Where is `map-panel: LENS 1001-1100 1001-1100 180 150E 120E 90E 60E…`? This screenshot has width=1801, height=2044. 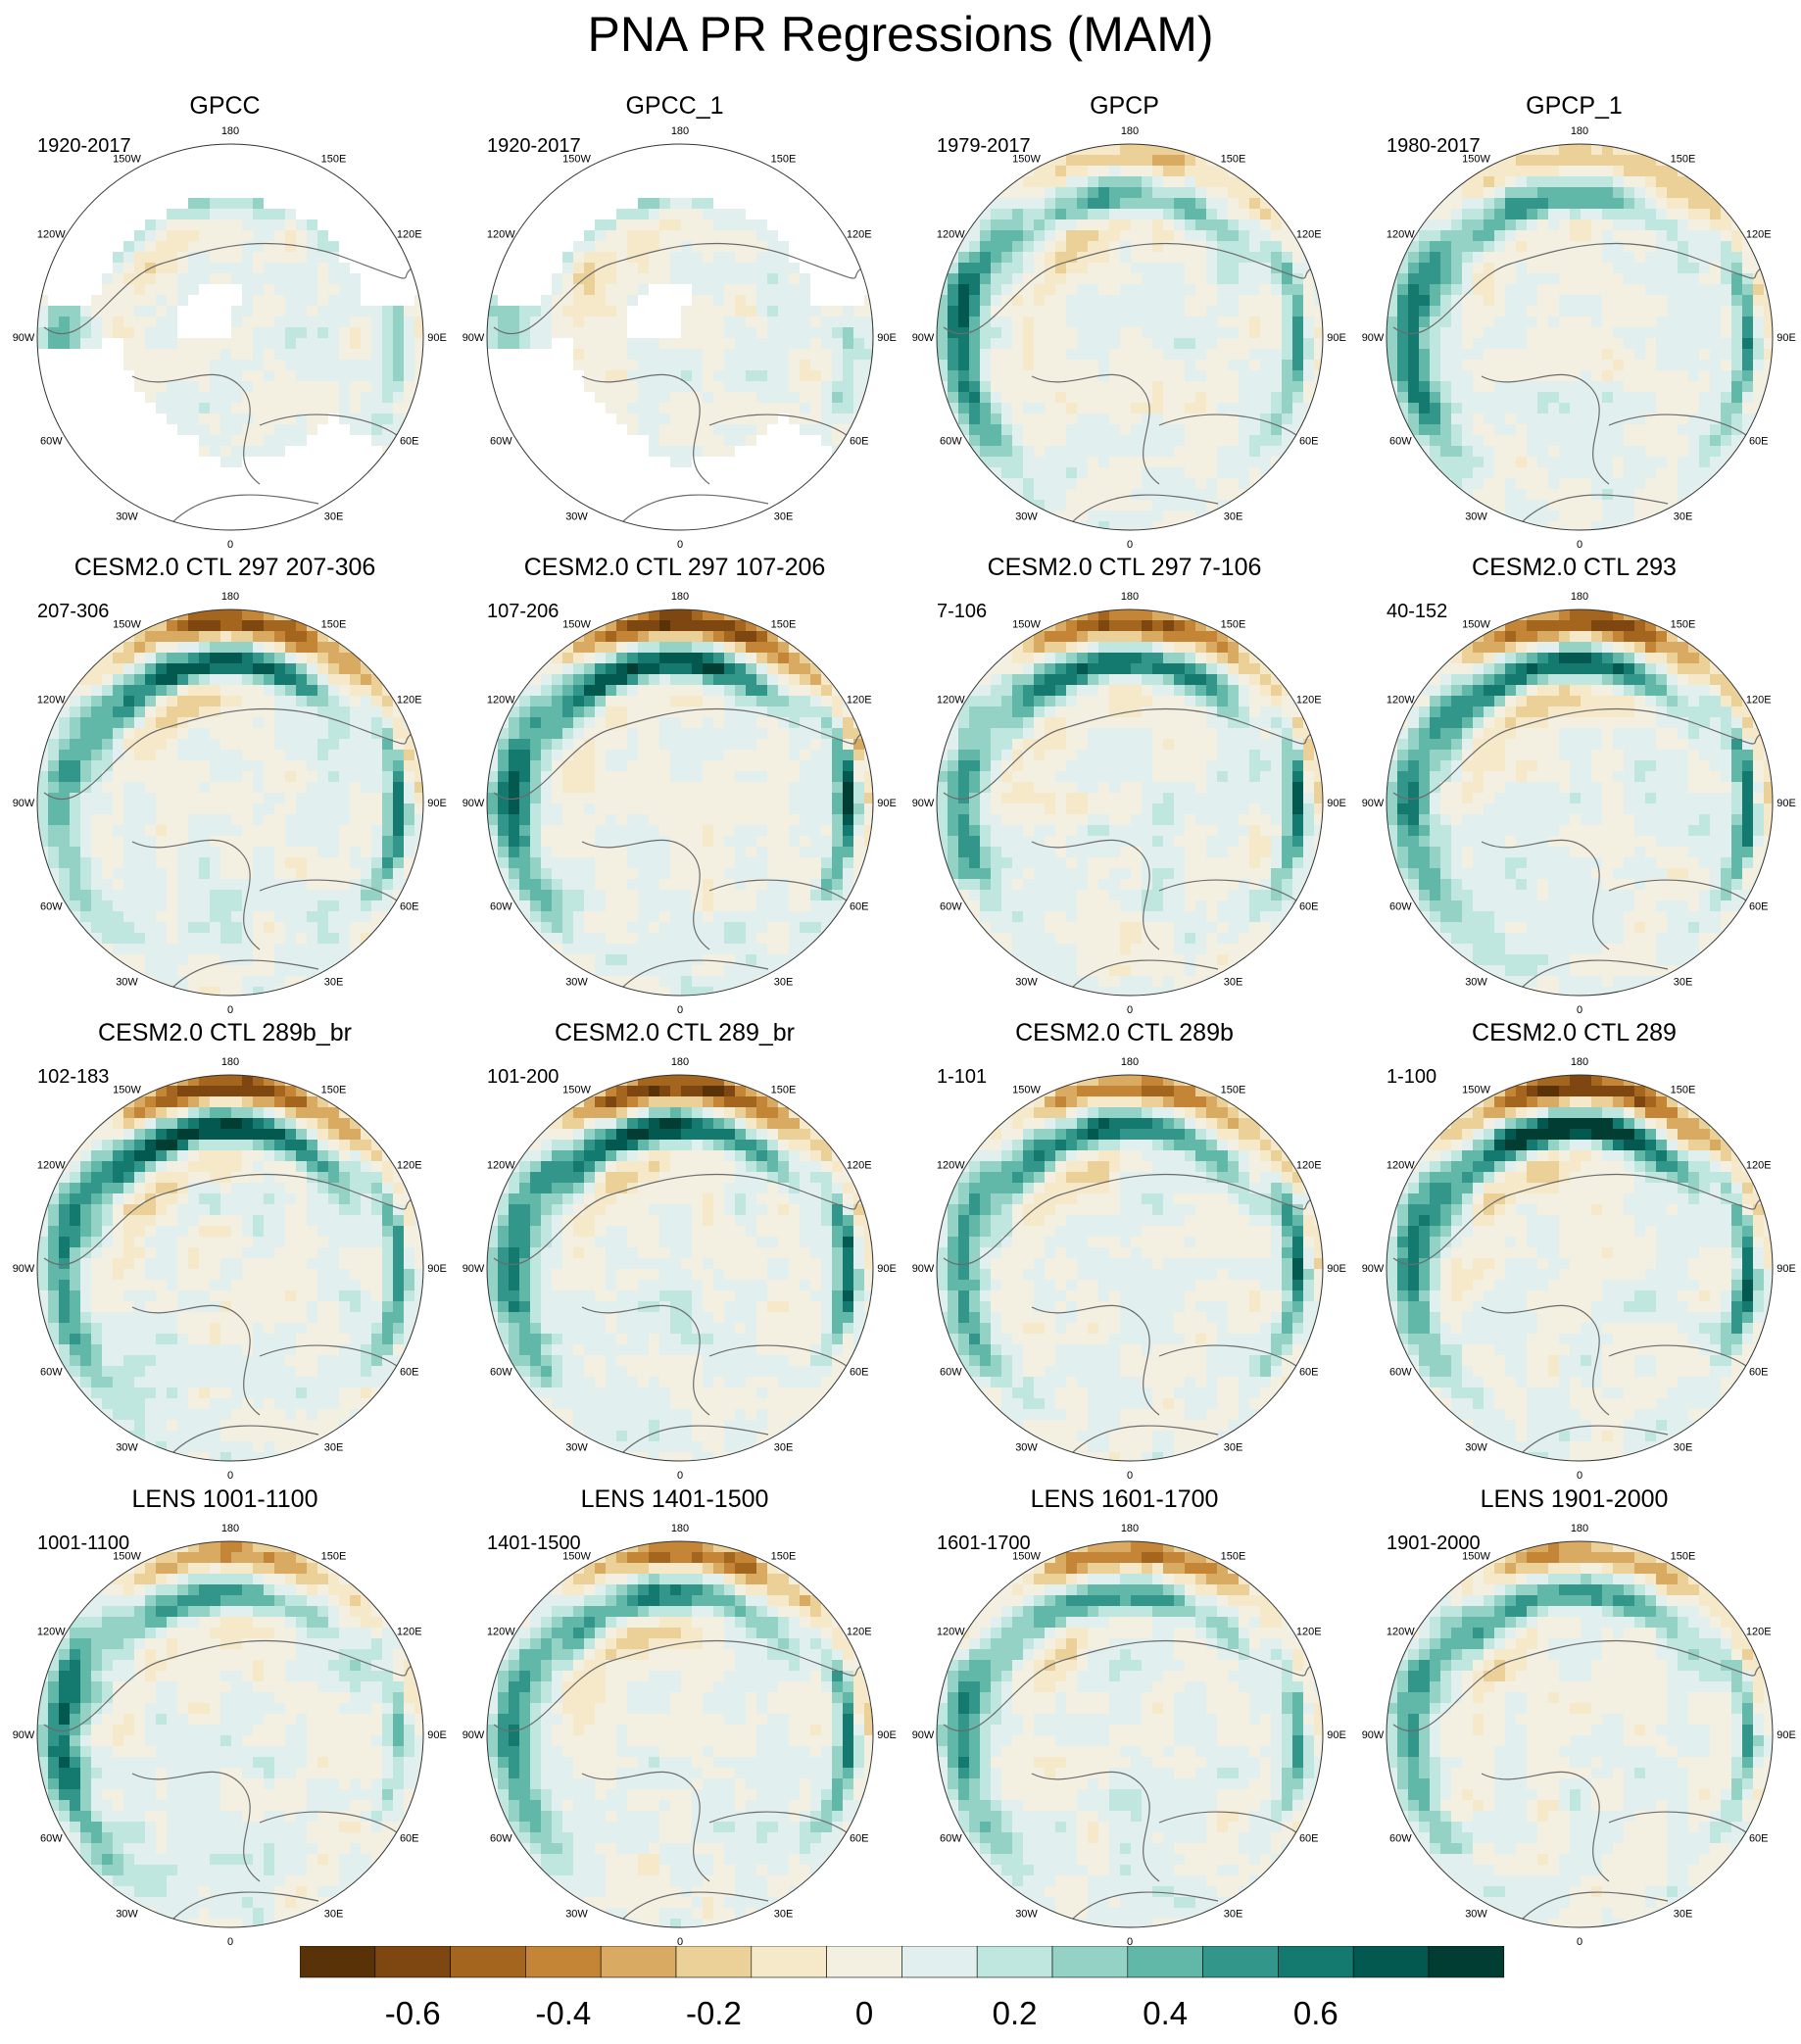
map-panel: LENS 1001-1100 1001-1100 180 150E 120E 90E 60E… is located at coordinates (225, 1722).